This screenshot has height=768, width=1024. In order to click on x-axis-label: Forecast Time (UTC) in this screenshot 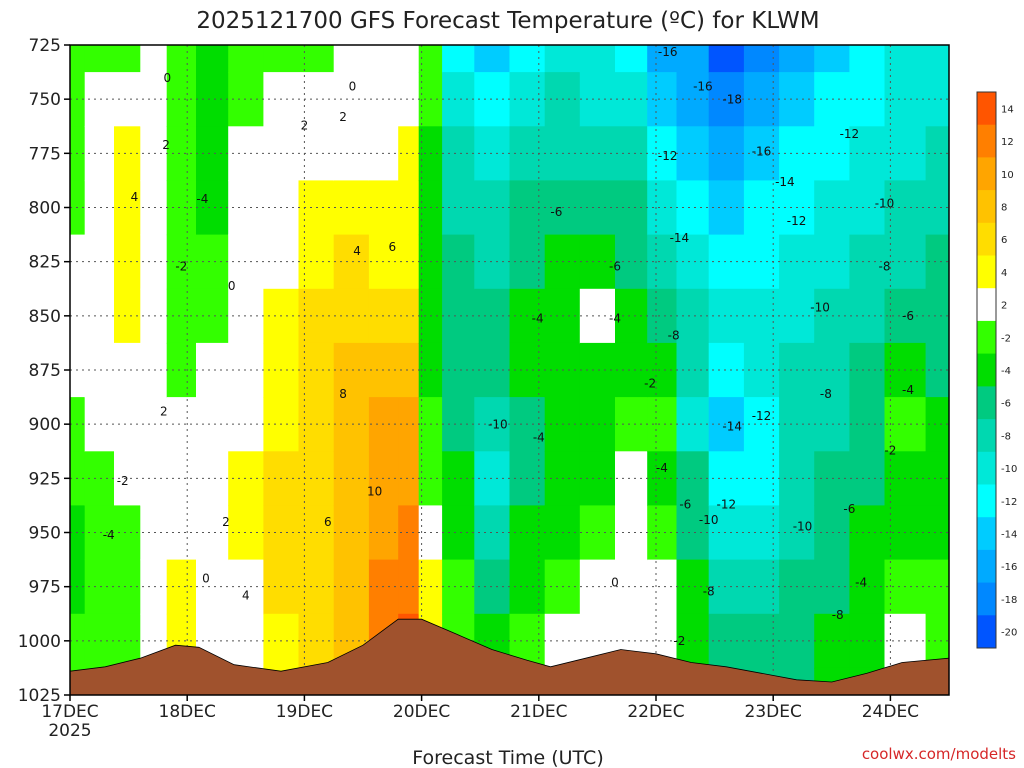, I will do `click(507, 757)`.